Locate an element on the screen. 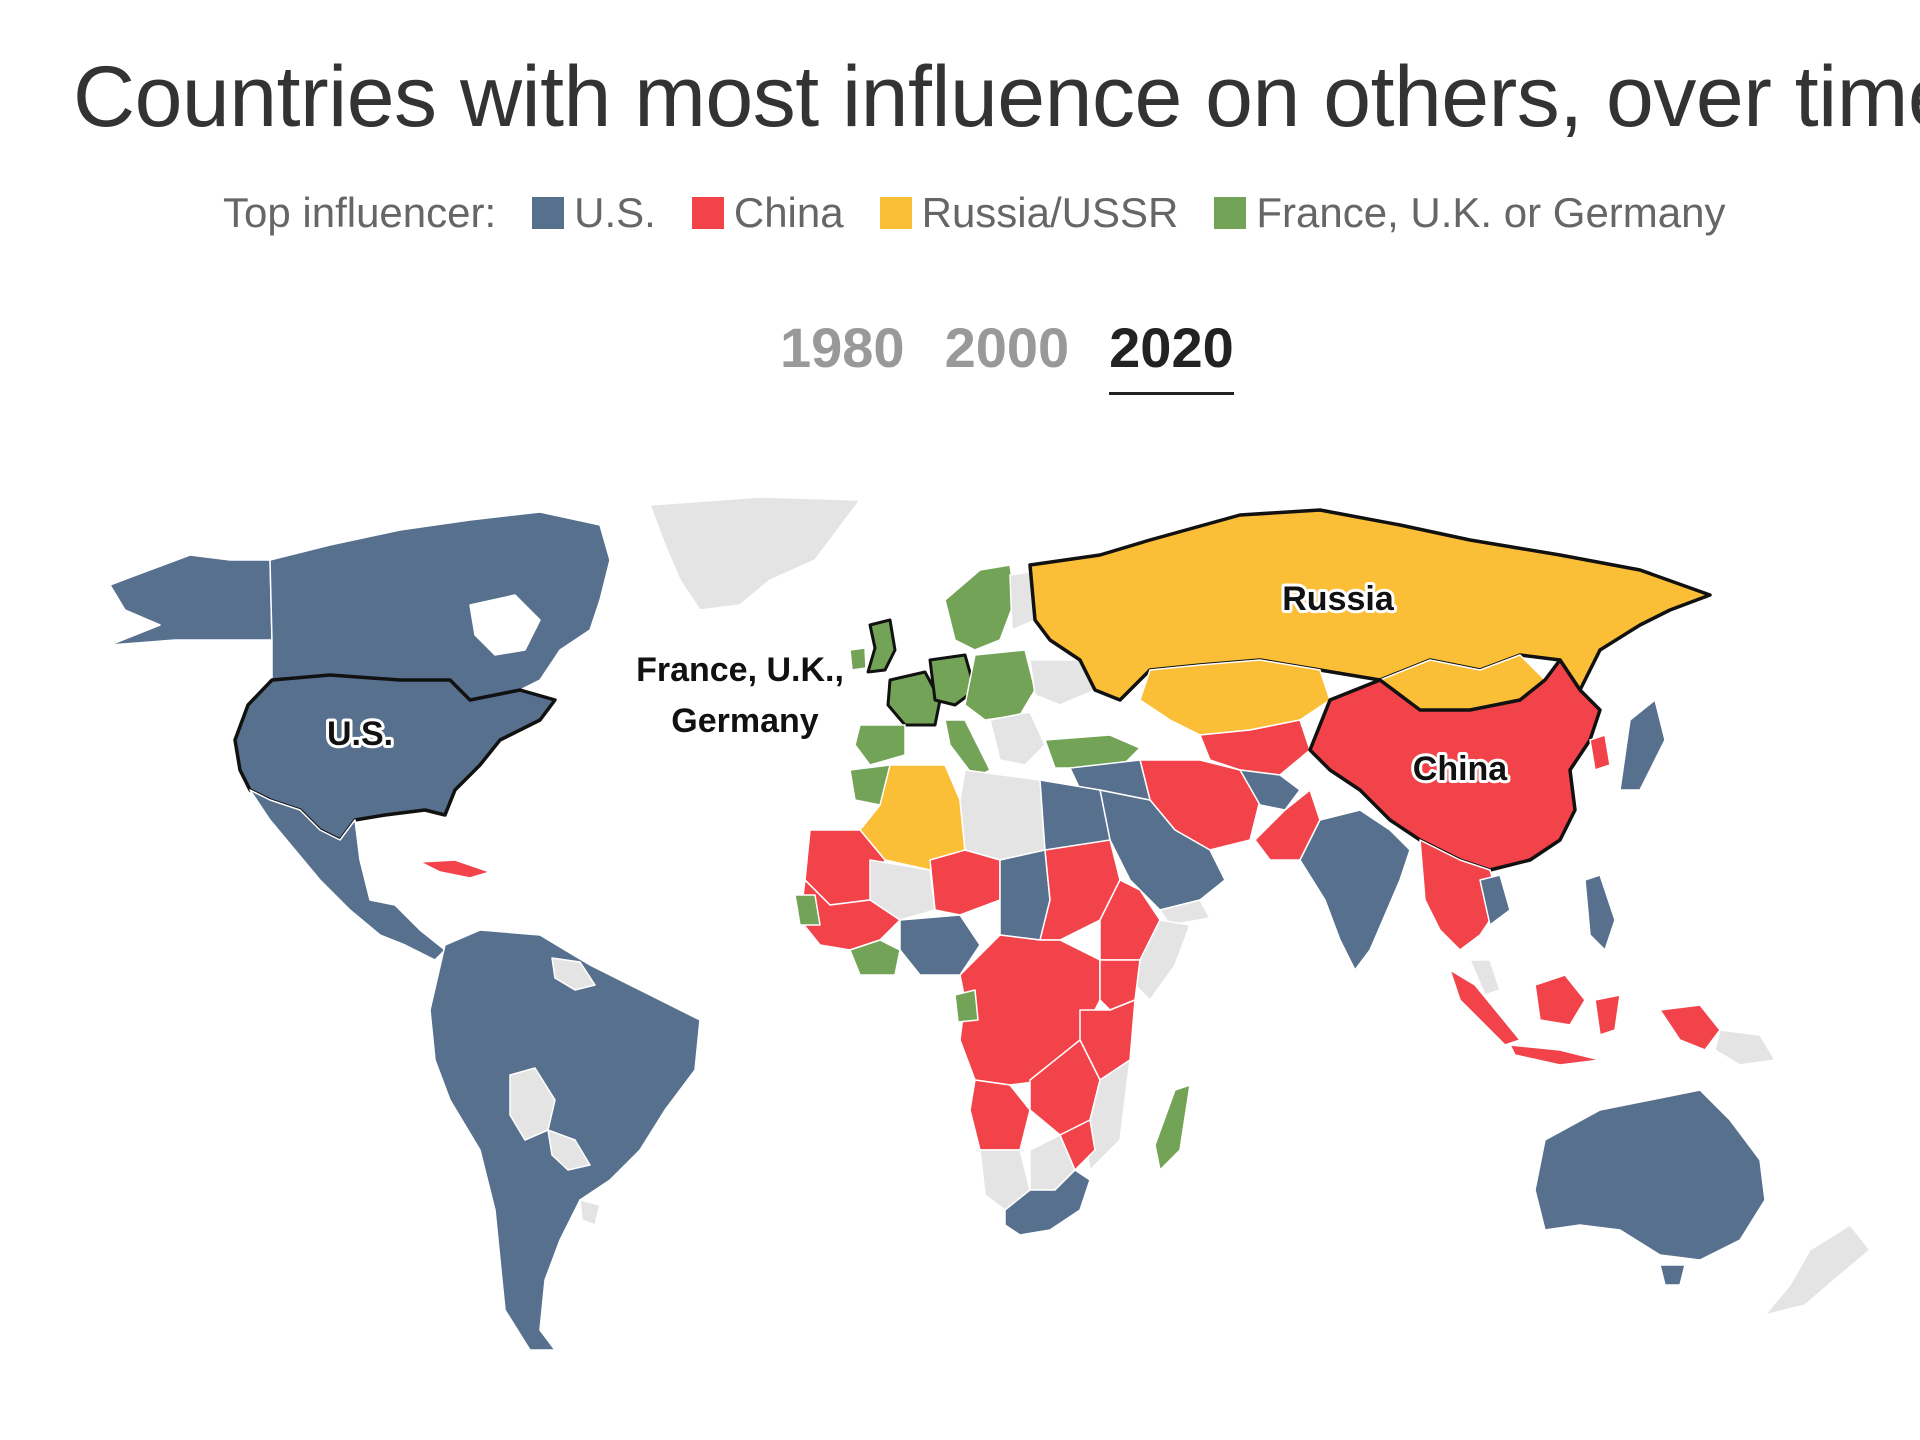 The width and height of the screenshot is (1920, 1440). region-borneo is located at coordinates (1560, 1000).